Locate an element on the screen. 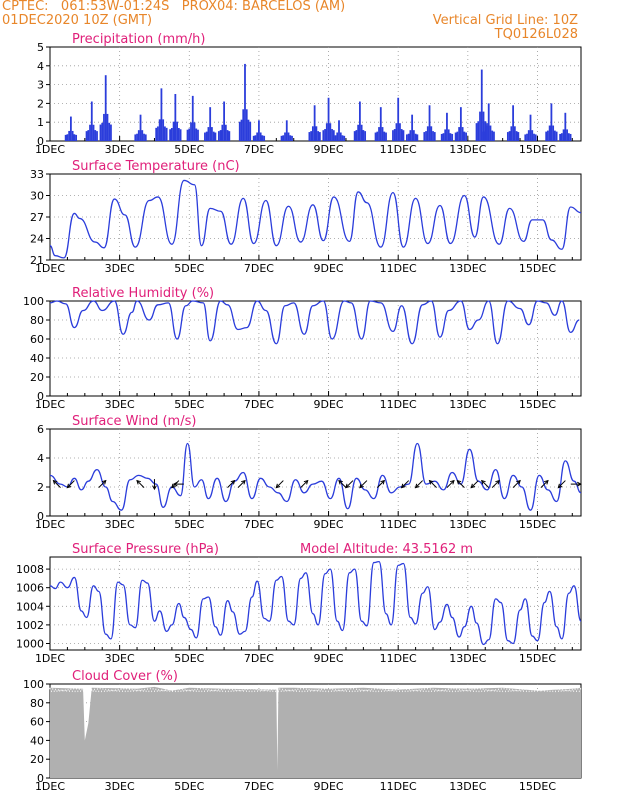  y-tick-label: 2 is located at coordinates (40, 103).